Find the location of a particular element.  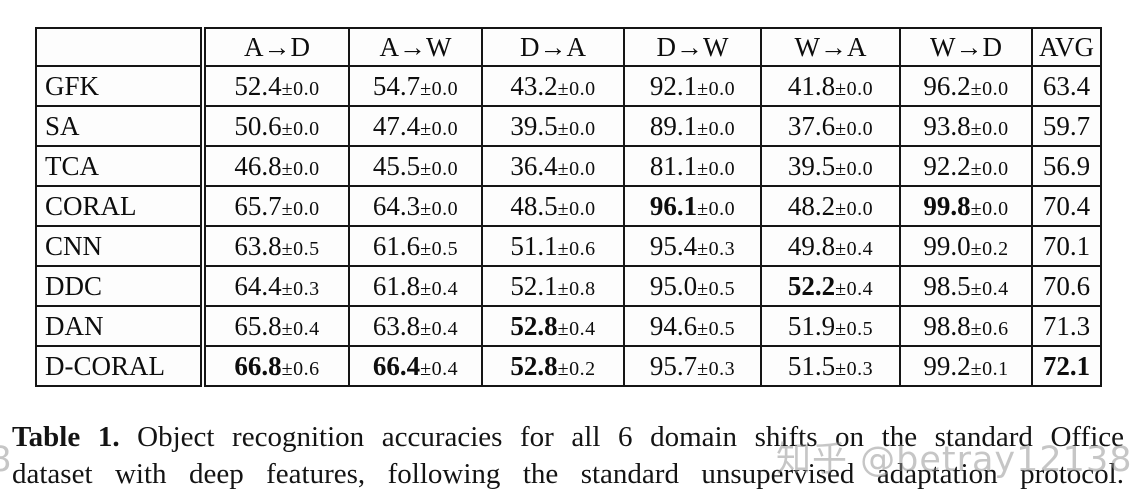

value-cell: 64.4±0.3 is located at coordinates (276, 286).